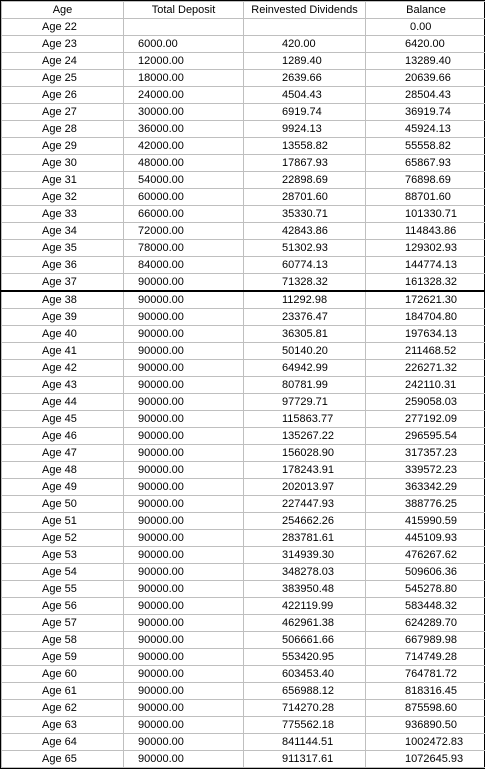  What do you see at coordinates (425, 112) in the screenshot?
I see `balance-cell: 36919.74` at bounding box center [425, 112].